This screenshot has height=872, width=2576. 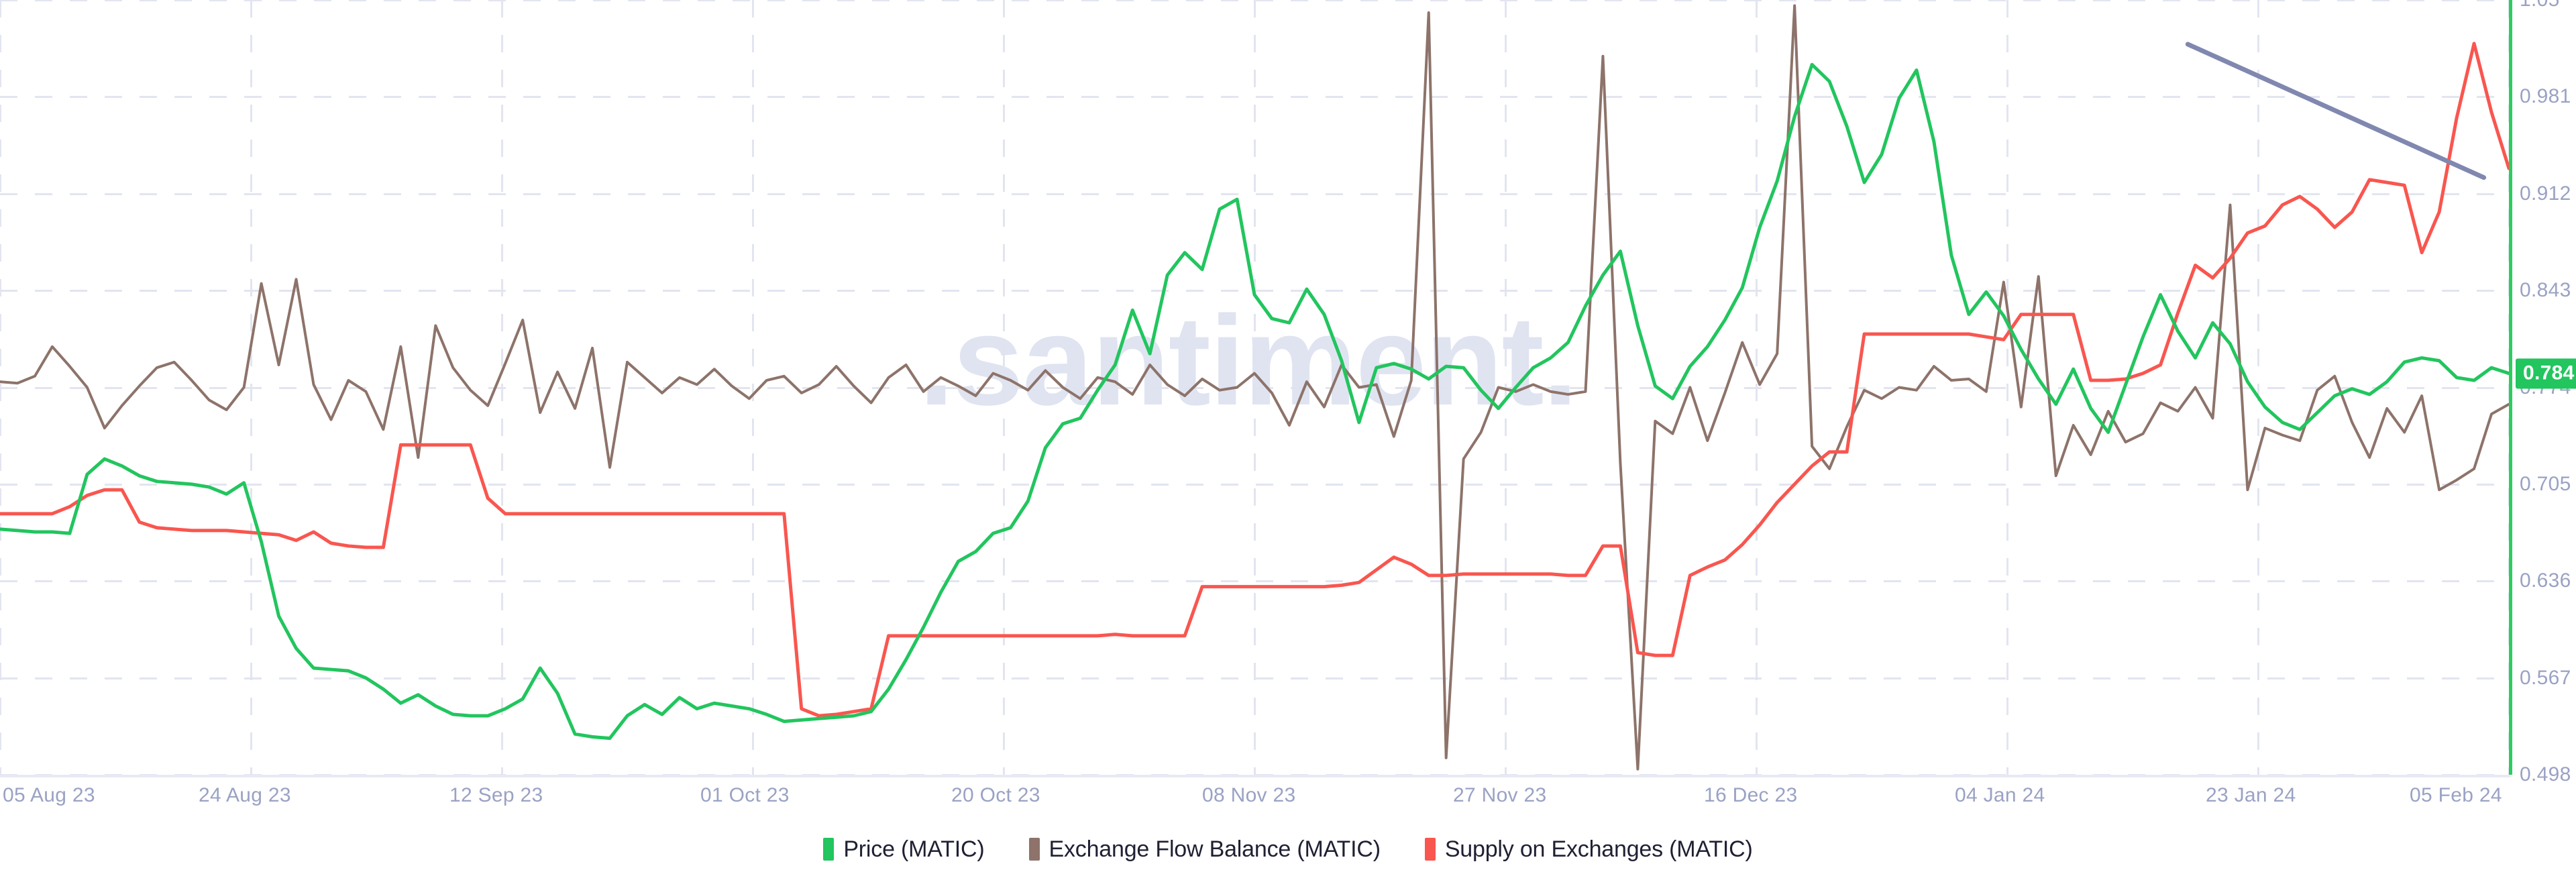 What do you see at coordinates (49, 795) in the screenshot?
I see `x-tick-label: 05 Aug 23` at bounding box center [49, 795].